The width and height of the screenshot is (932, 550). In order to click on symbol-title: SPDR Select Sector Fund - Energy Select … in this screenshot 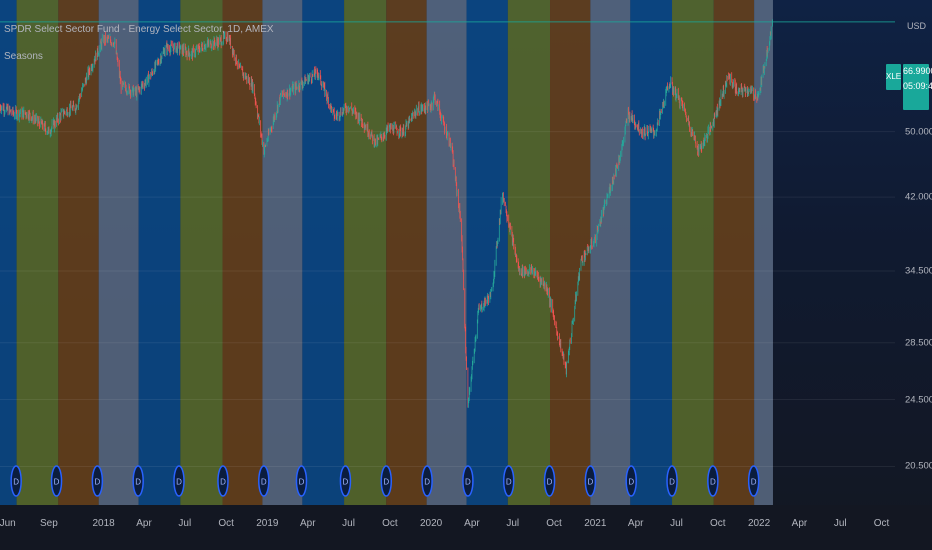, I will do `click(139, 29)`.